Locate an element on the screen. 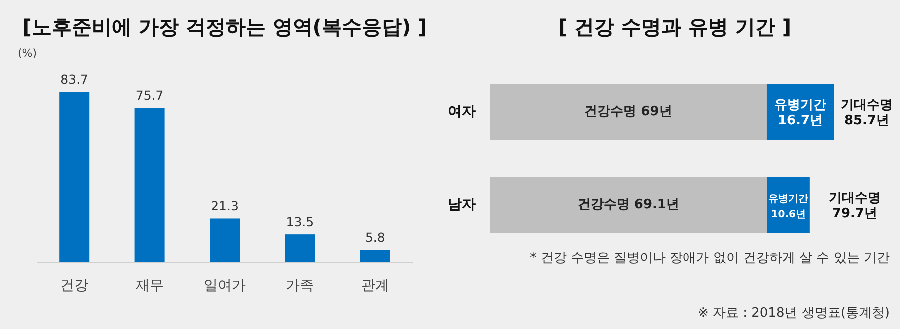 This screenshot has height=329, width=900. x-tick-label: 가족 is located at coordinates (300, 286).